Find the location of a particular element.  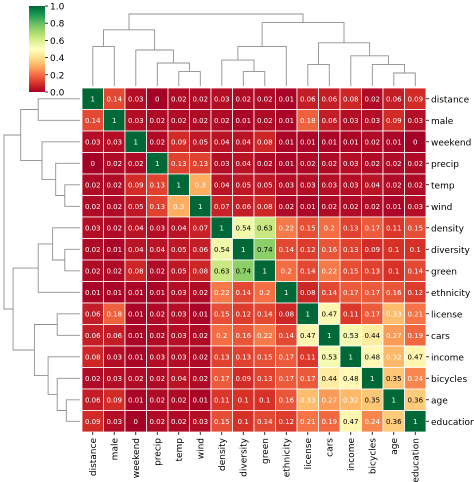

row-label: diversity is located at coordinates (450, 251).